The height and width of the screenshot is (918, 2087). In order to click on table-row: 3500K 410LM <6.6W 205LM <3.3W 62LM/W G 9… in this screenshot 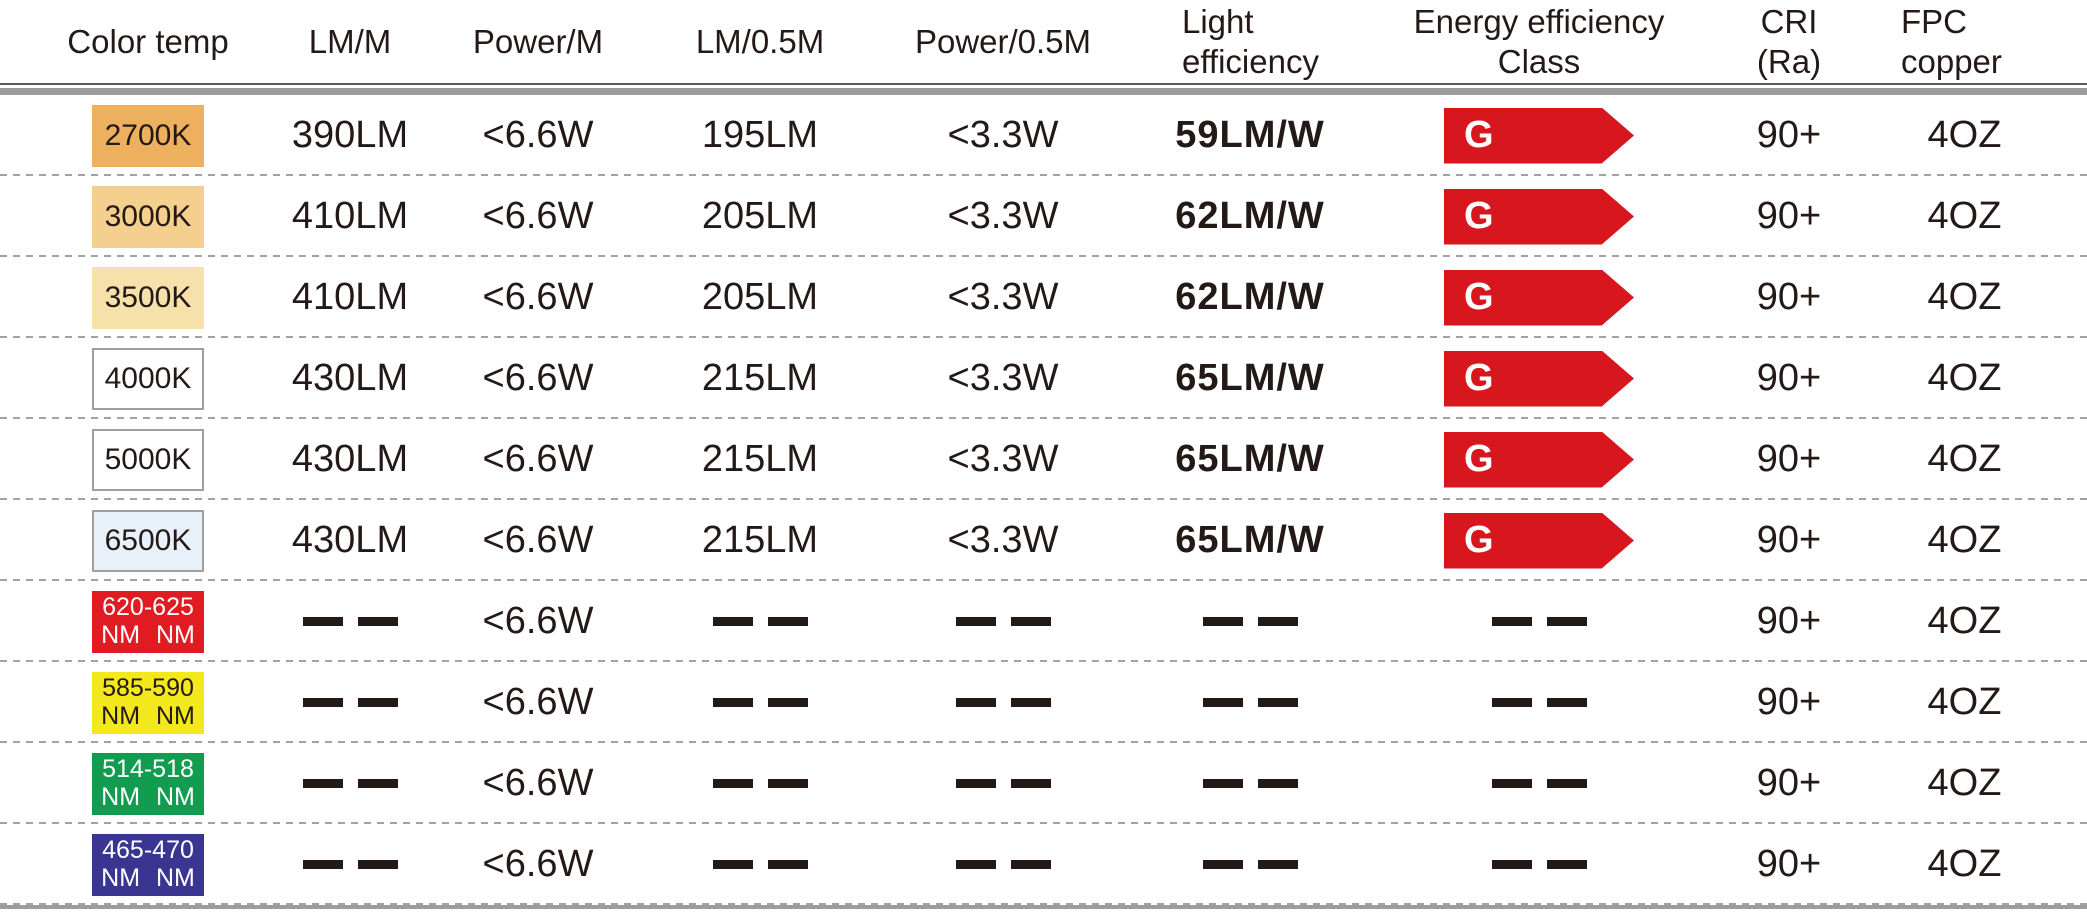, I will do `click(1043, 297)`.